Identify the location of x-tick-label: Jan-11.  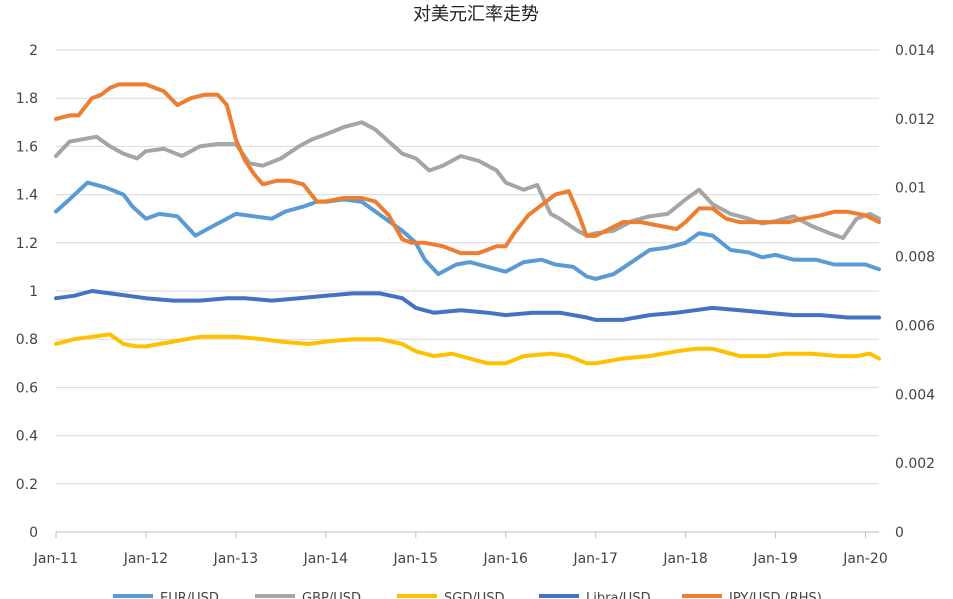
(55, 559).